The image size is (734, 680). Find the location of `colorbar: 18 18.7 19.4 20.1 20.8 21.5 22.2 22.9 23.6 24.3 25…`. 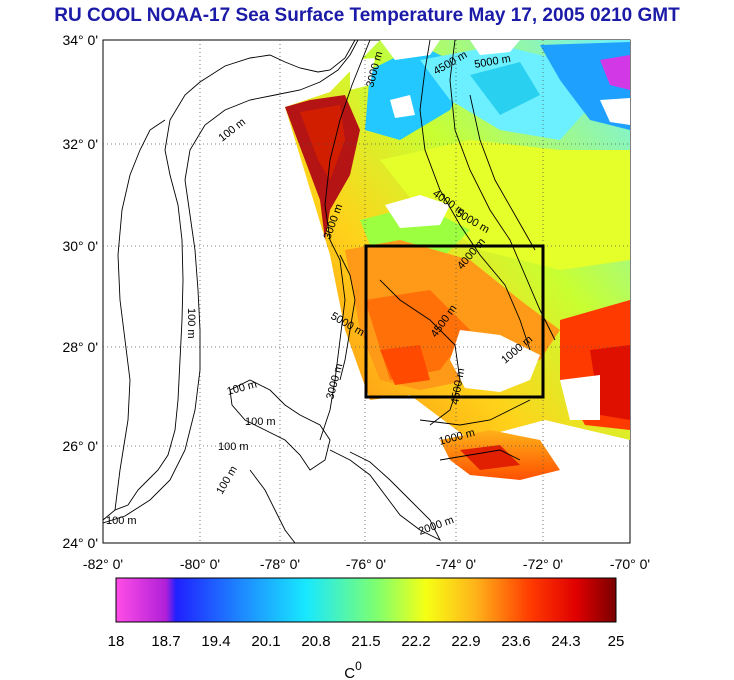

colorbar: 18 18.7 19.4 20.1 20.8 21.5 22.2 22.9 23.6 24.3 25… is located at coordinates (366, 628).